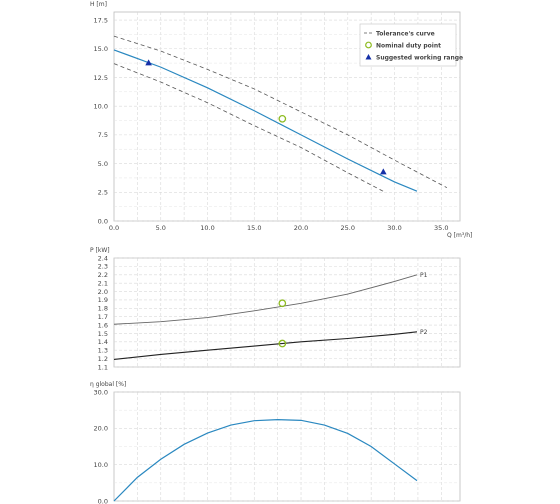  Describe the element at coordinates (424, 275) in the screenshot. I see `series-label-p1: P1` at that location.